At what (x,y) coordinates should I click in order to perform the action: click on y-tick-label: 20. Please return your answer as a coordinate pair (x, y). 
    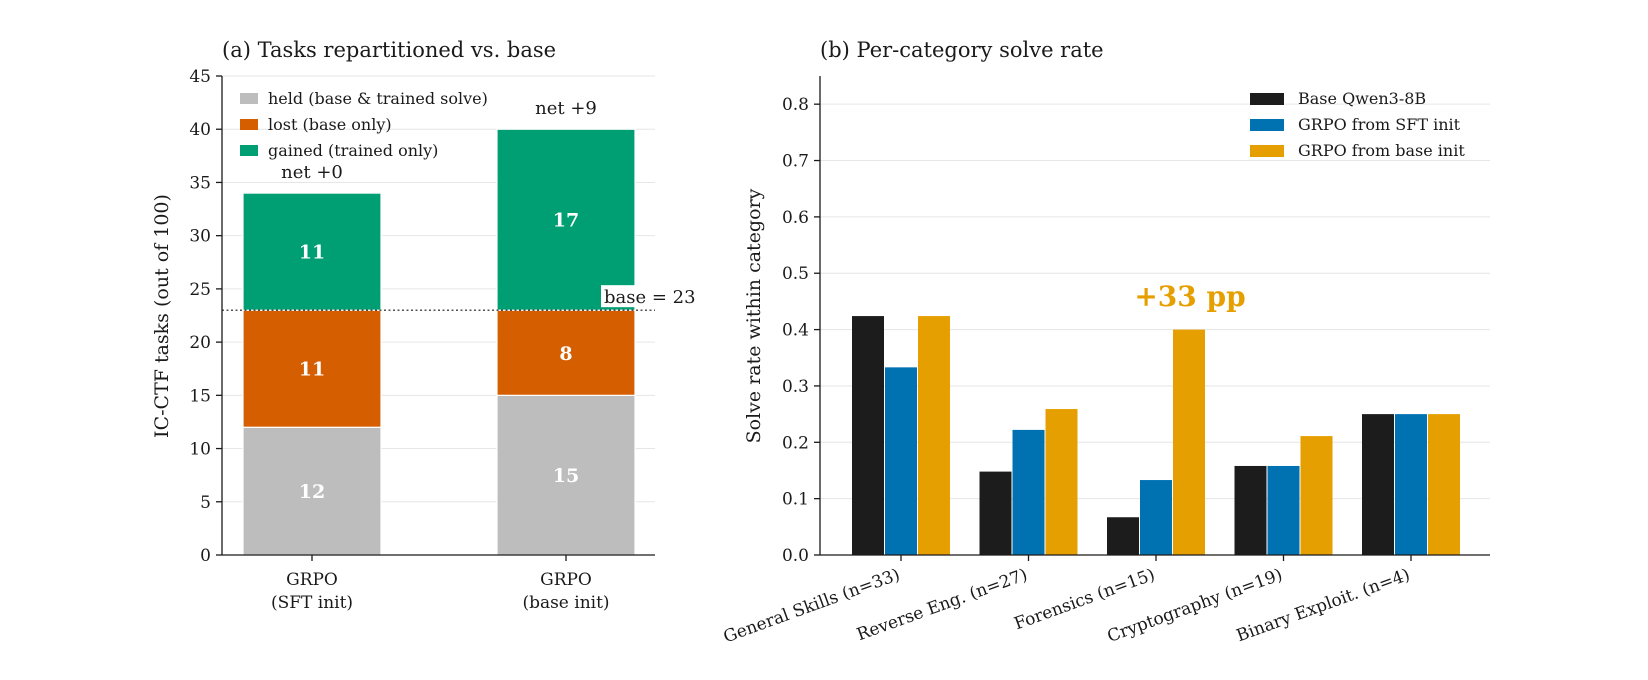
    Looking at the image, I should click on (200, 343).